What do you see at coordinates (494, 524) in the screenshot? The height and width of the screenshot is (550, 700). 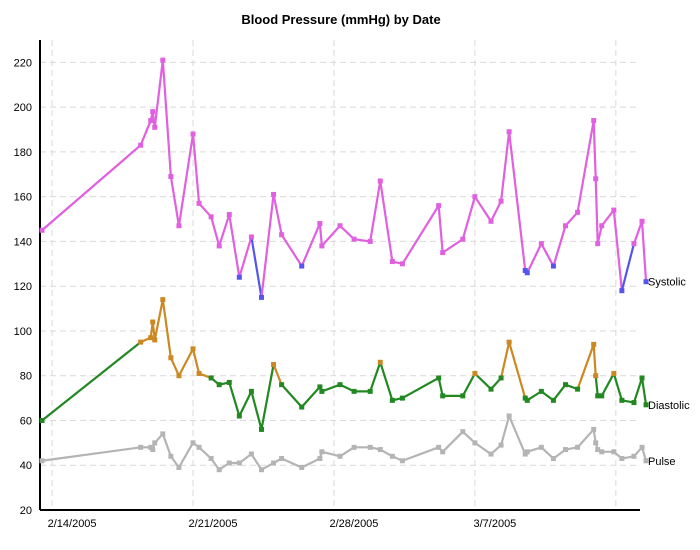 I see `x-tick-label: 3/7/2005` at bounding box center [494, 524].